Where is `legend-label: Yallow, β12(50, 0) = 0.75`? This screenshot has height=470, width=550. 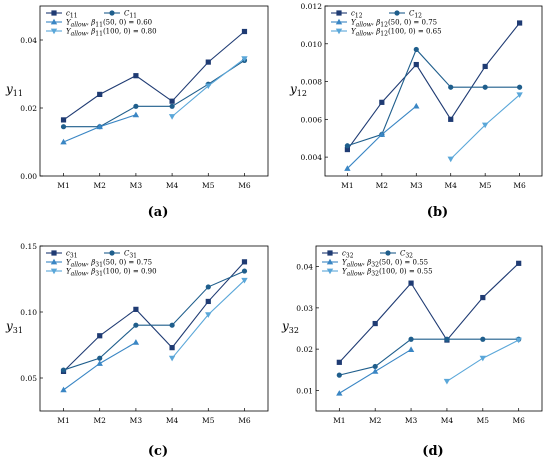 legend-label: Yallow, β12(50, 0) = 0.75 is located at coordinates (394, 24).